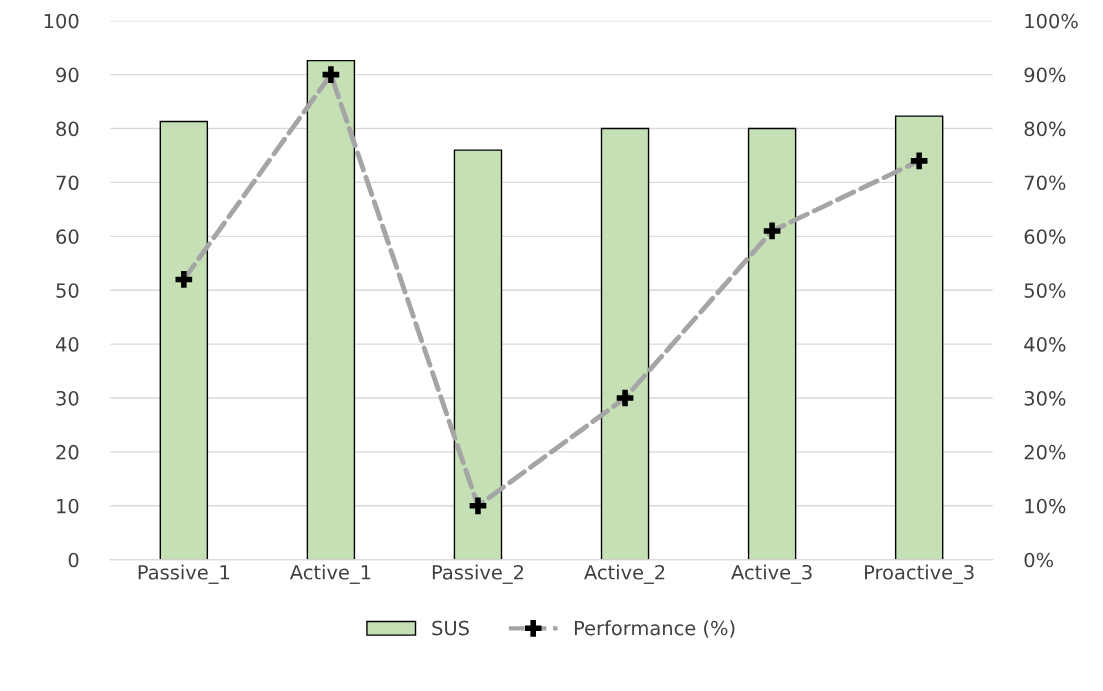 Image resolution: width=1103 pixels, height=691 pixels. What do you see at coordinates (1045, 236) in the screenshot?
I see `y2-tick-label: 60%` at bounding box center [1045, 236].